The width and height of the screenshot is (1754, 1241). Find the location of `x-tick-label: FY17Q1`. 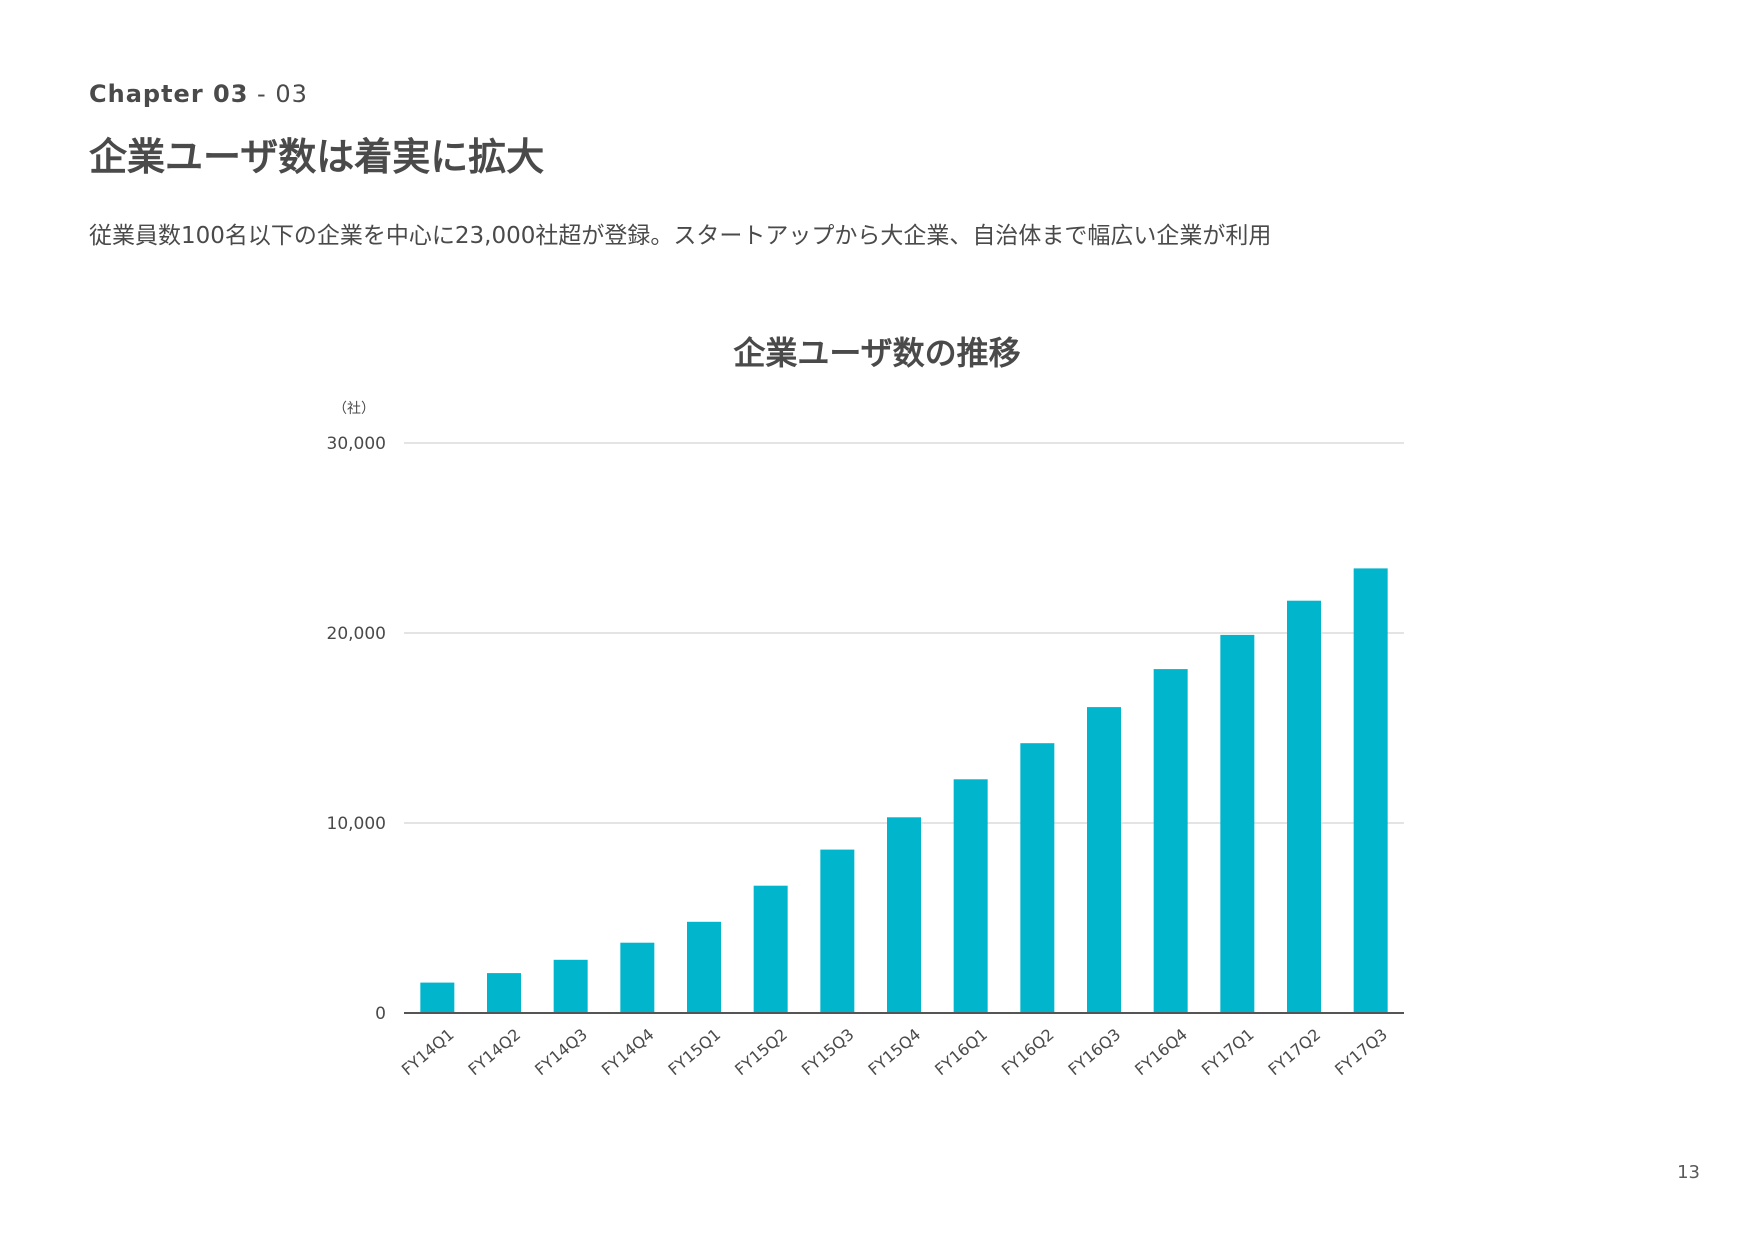

x-tick-label: FY17Q1 is located at coordinates (1228, 1052).